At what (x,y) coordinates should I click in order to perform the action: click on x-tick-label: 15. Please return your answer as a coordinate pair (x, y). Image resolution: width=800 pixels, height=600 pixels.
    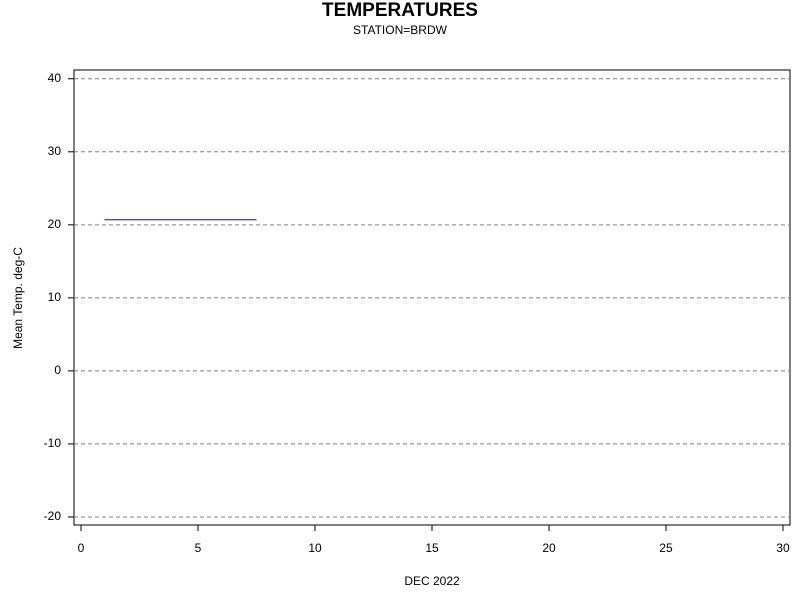
    Looking at the image, I should click on (432, 548).